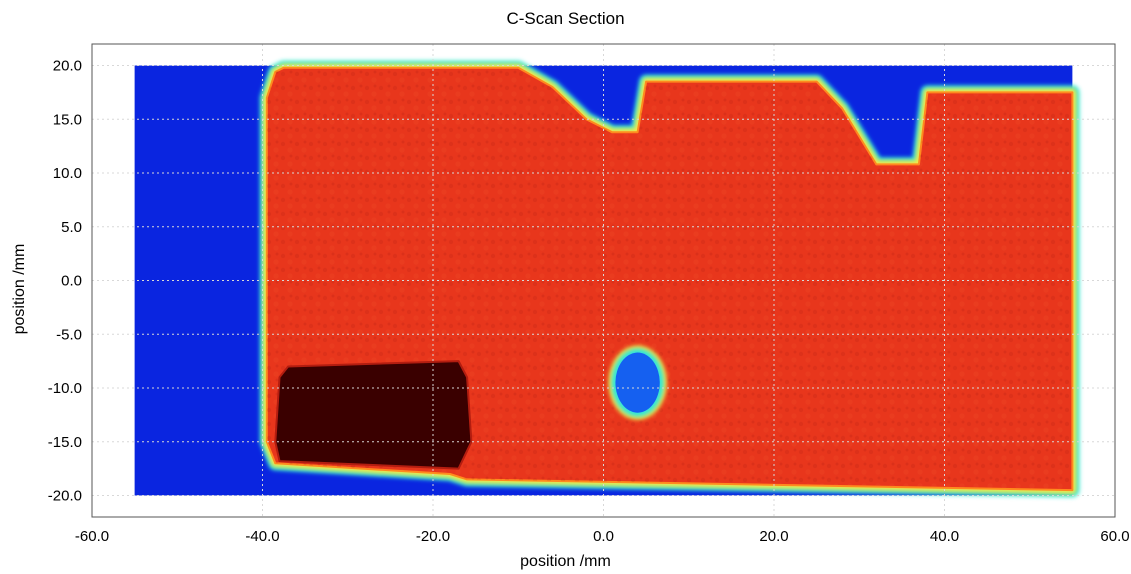  Describe the element at coordinates (71, 227) in the screenshot. I see `y-tick-label: 5.0` at that location.